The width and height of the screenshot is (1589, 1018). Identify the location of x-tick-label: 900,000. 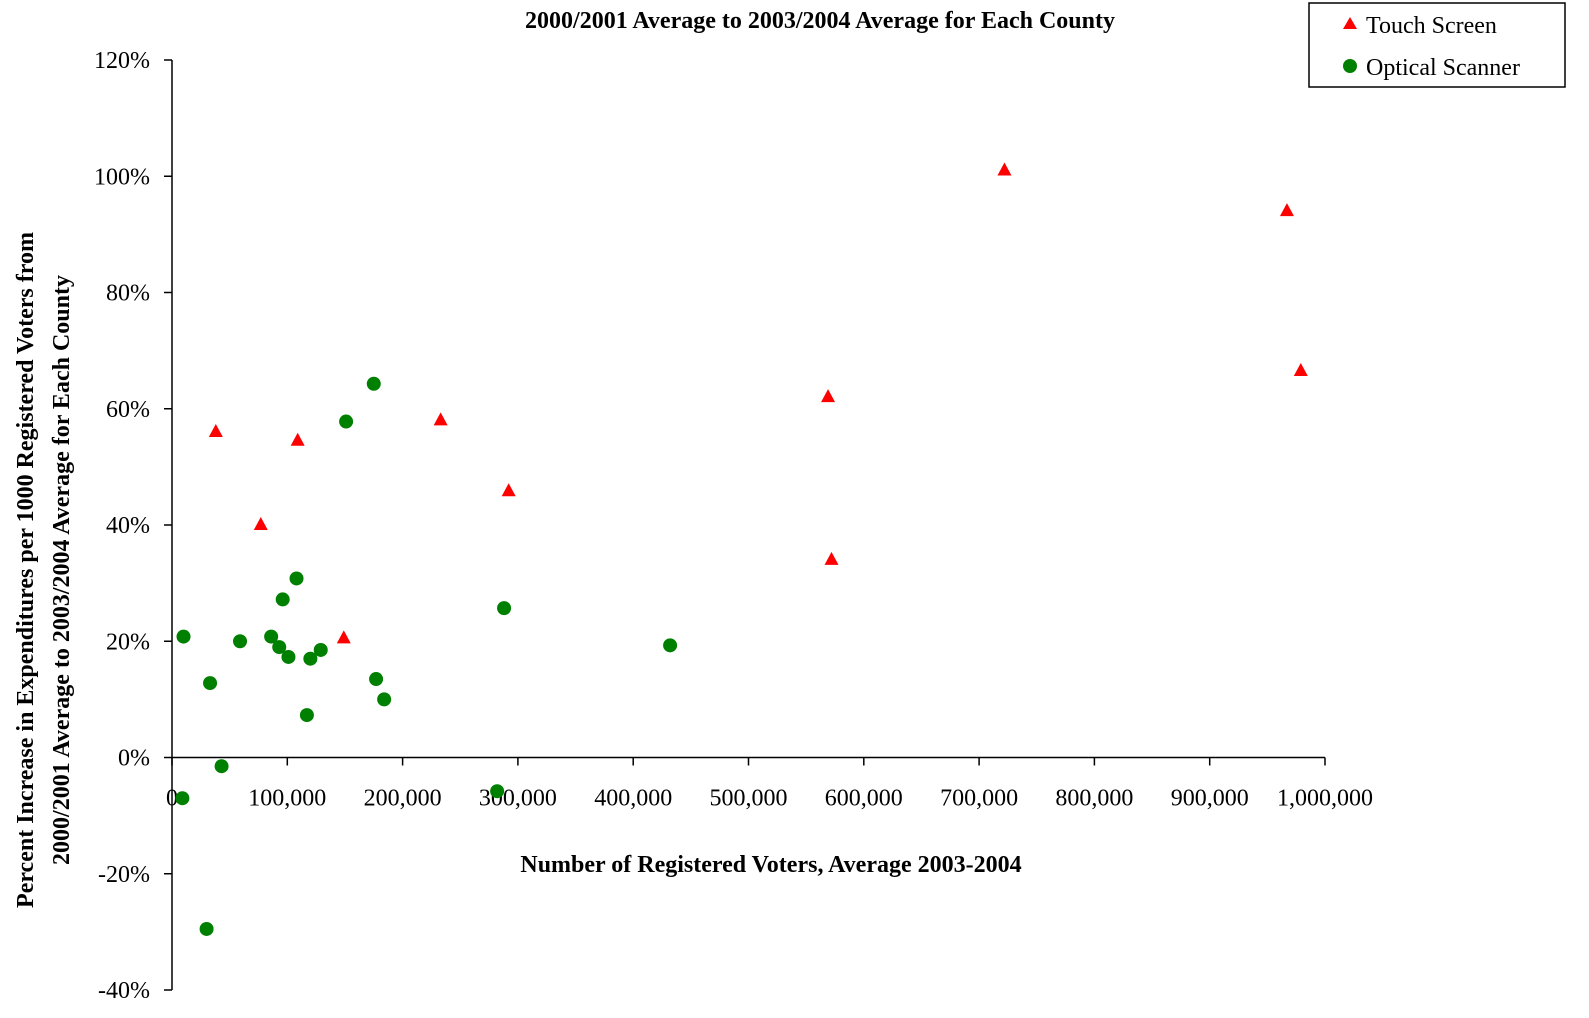
(1210, 799).